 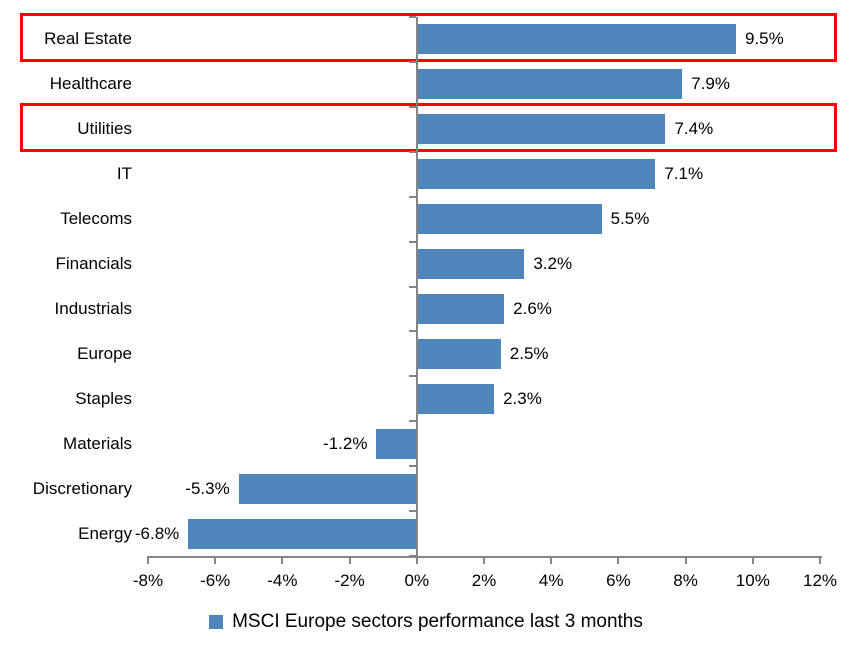 I want to click on value-axis-tick-label: -4%, so click(x=282, y=580).